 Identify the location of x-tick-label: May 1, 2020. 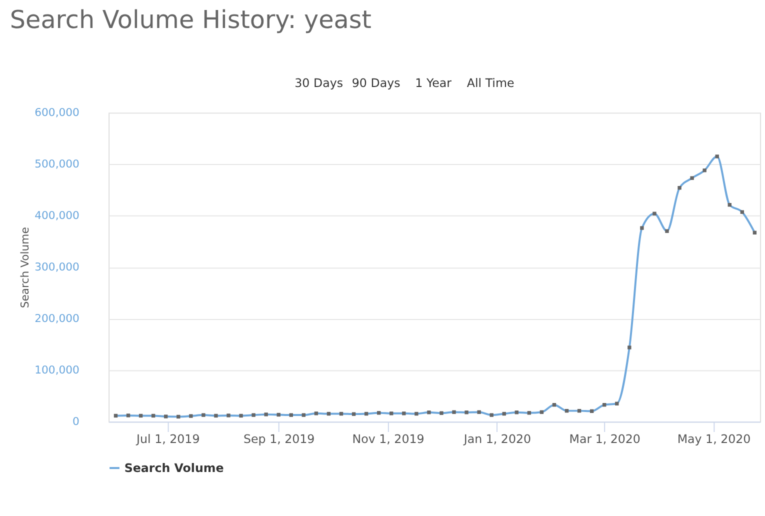
(714, 439).